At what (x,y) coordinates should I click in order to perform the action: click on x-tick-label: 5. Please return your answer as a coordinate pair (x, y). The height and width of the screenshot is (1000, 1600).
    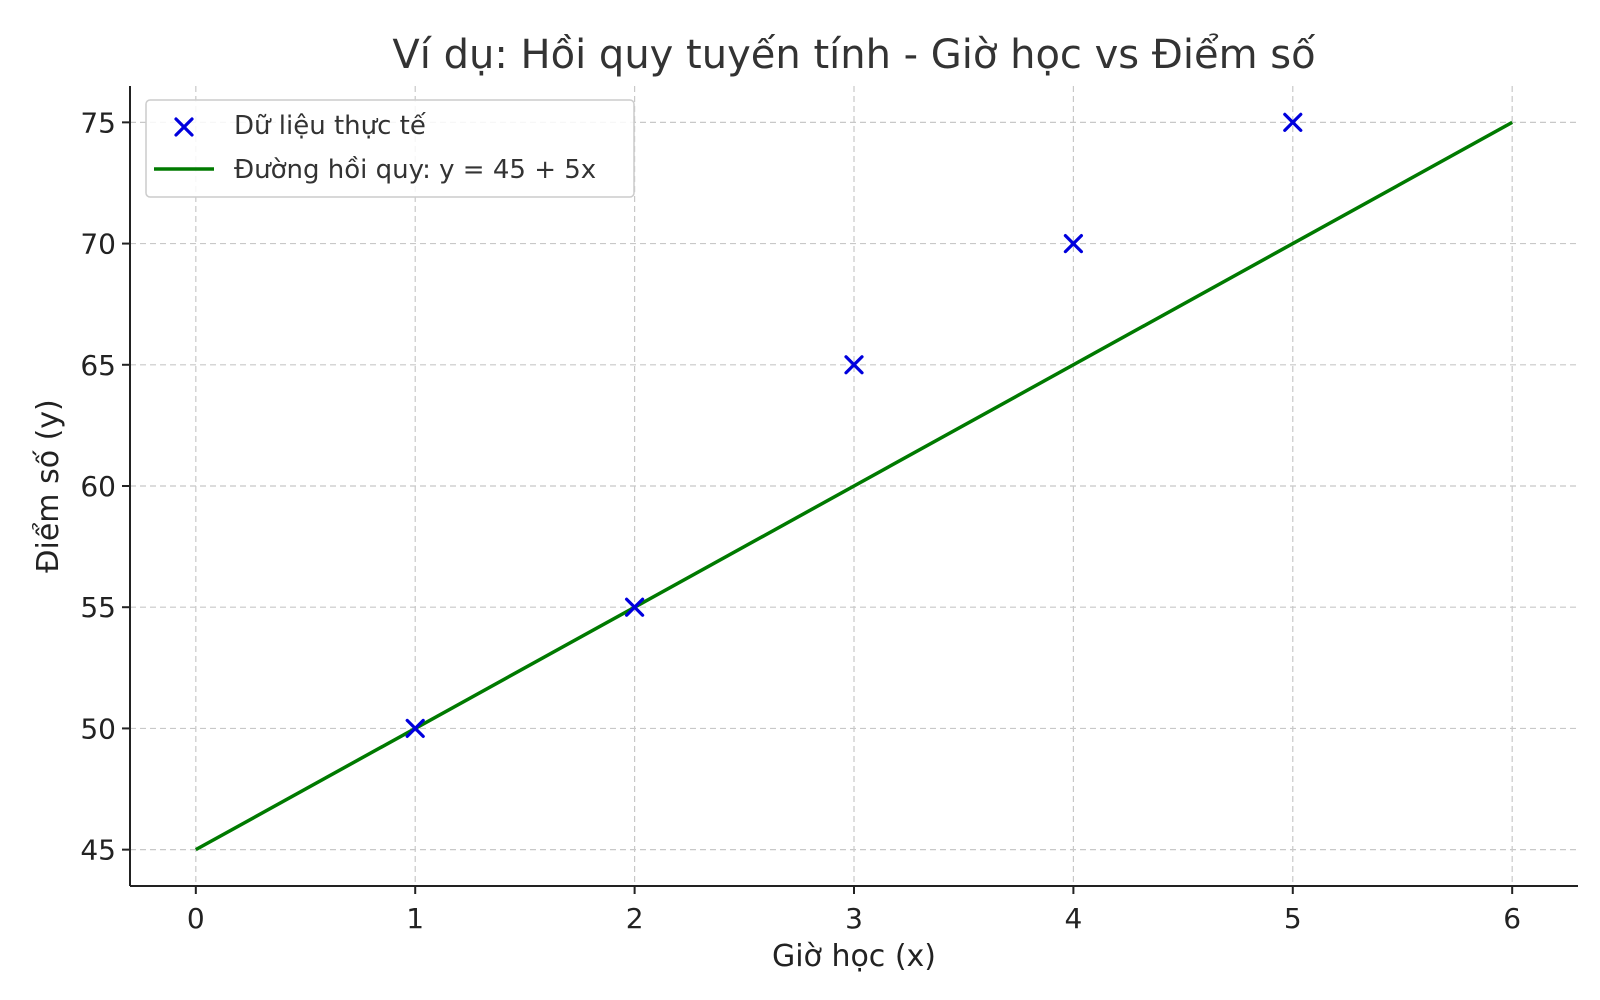
    Looking at the image, I should click on (1293, 918).